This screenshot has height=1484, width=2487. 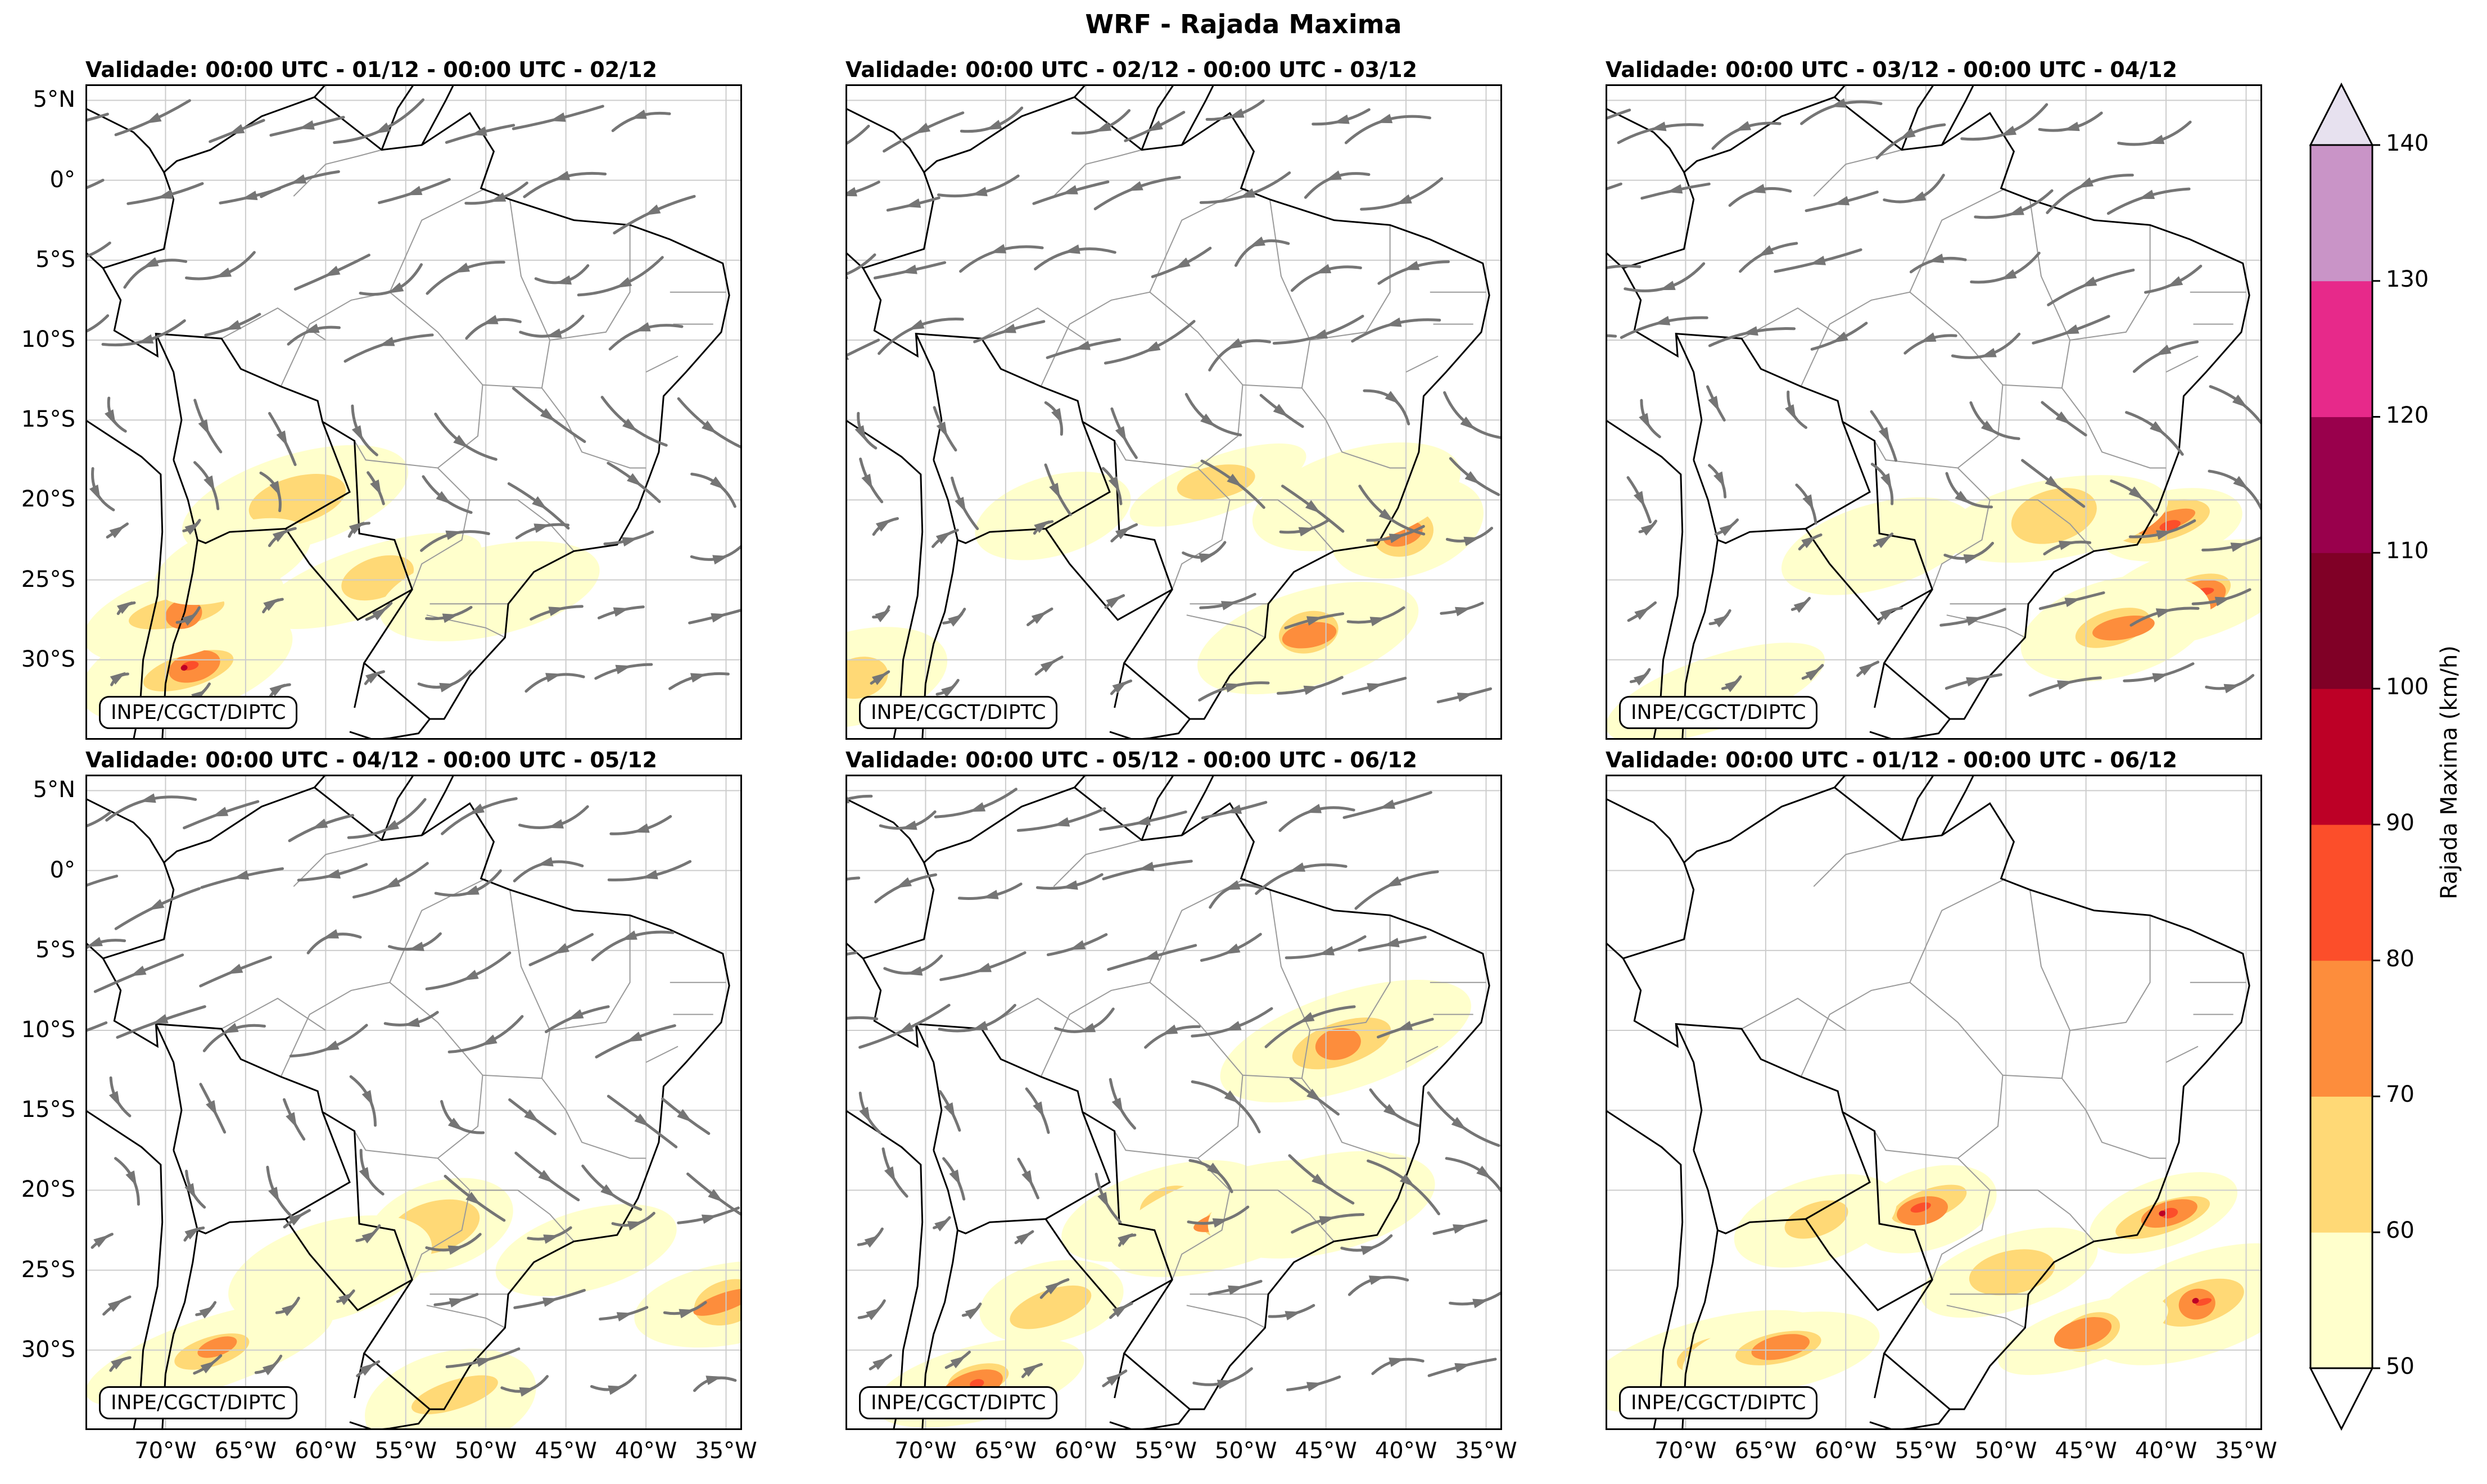 I want to click on lat-tick-label: 5°S, so click(x=55, y=949).